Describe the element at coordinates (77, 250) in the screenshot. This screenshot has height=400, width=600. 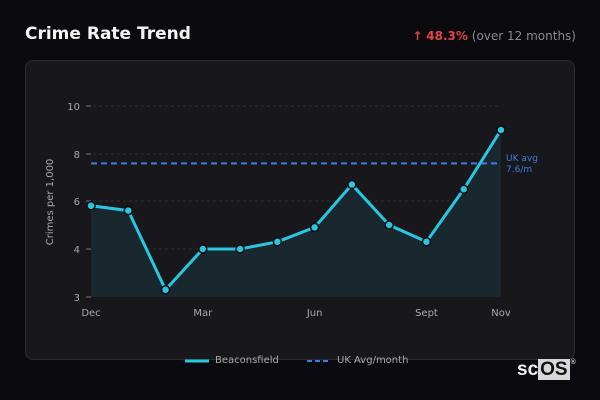
I see `svg-text: 4` at that location.